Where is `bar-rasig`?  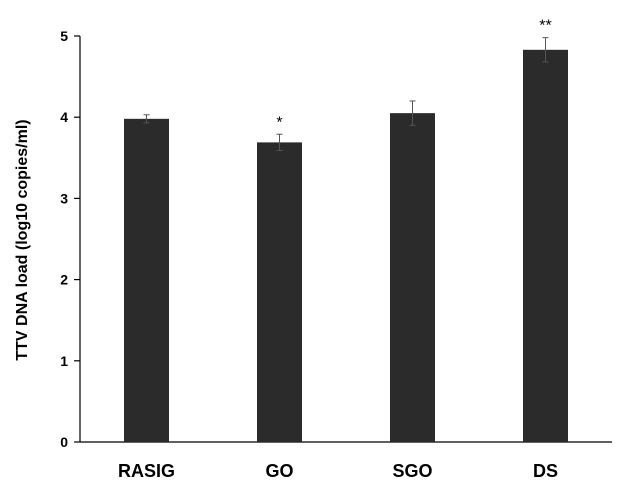 bar-rasig is located at coordinates (146, 280).